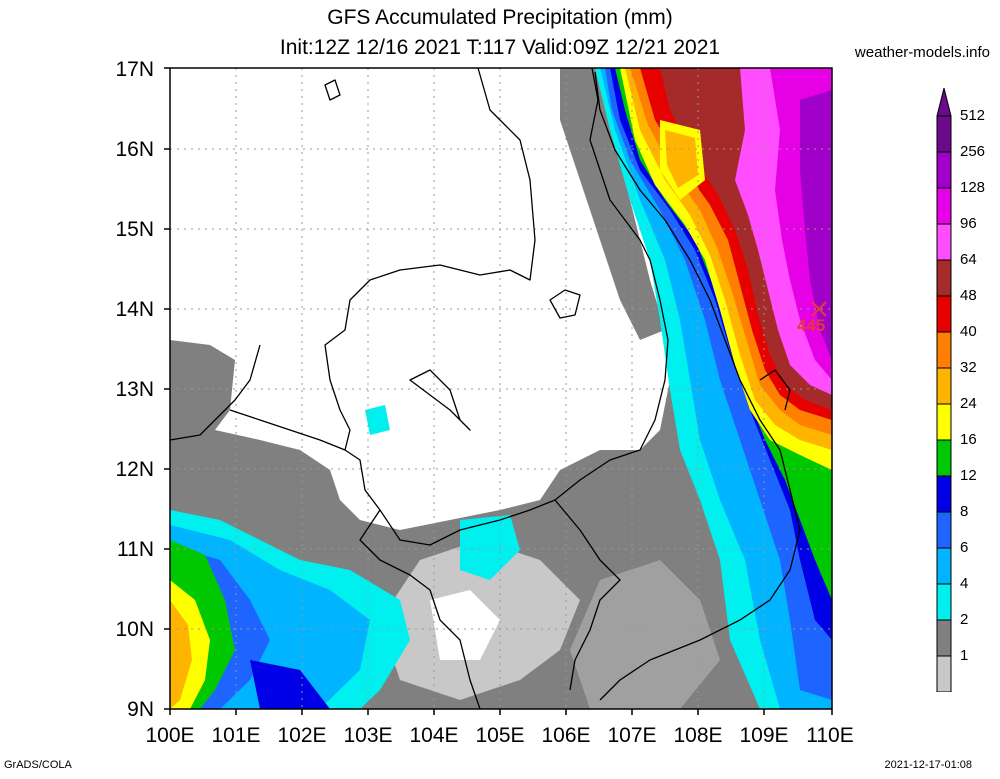 The image size is (1000, 779). I want to click on legend-label: 64, so click(968, 259).